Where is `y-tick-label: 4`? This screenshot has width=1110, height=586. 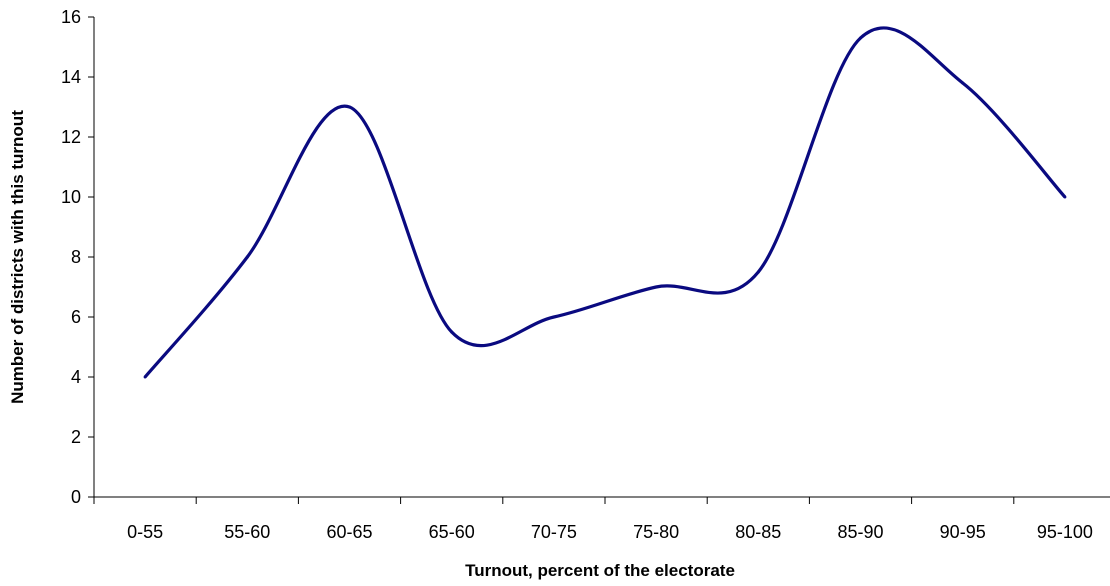 y-tick-label: 4 is located at coordinates (76, 377).